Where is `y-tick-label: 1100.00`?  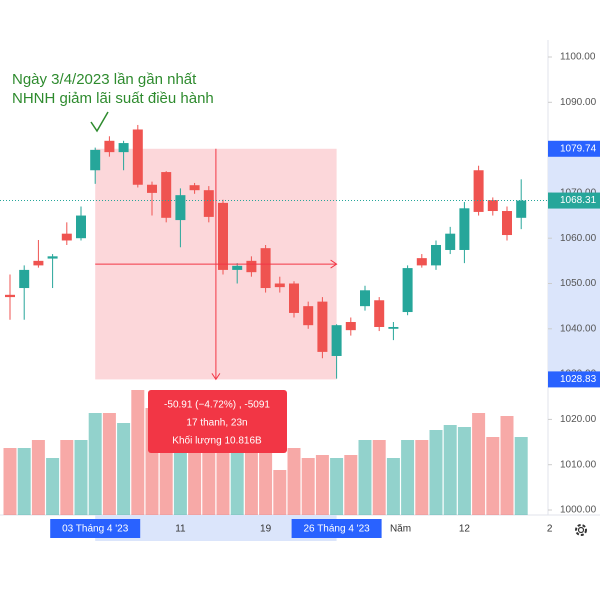
y-tick-label: 1100.00 is located at coordinates (578, 57).